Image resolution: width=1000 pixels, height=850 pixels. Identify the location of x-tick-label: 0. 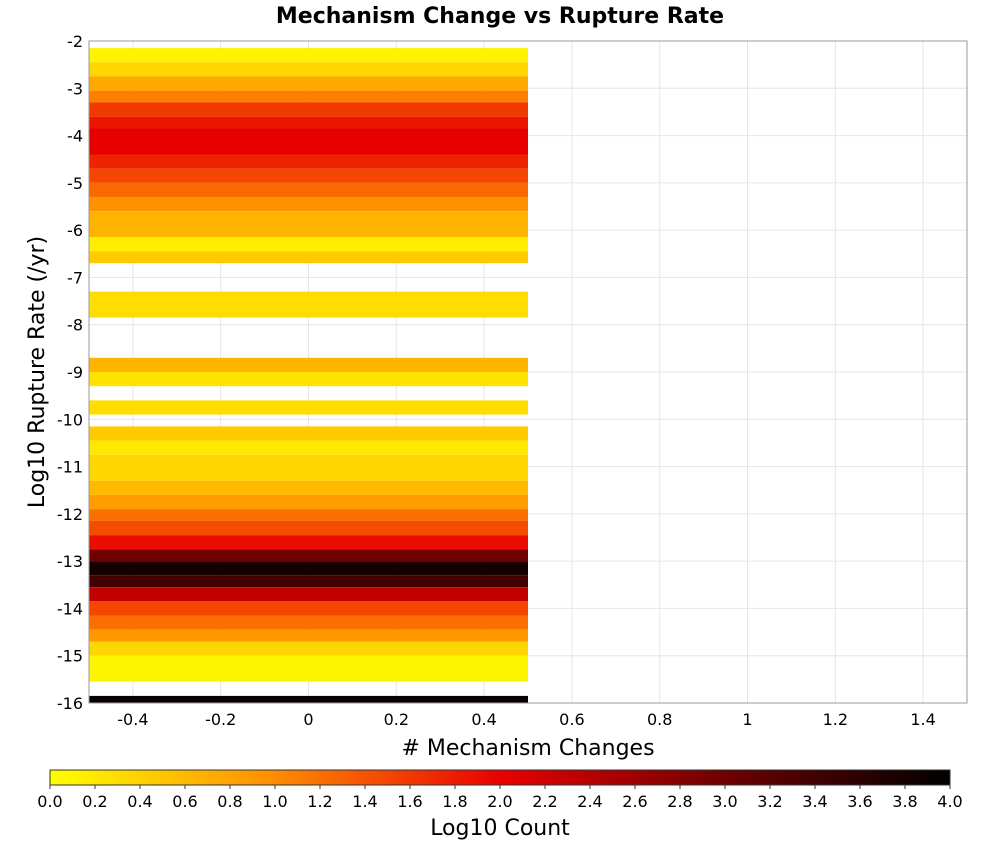
(308, 719).